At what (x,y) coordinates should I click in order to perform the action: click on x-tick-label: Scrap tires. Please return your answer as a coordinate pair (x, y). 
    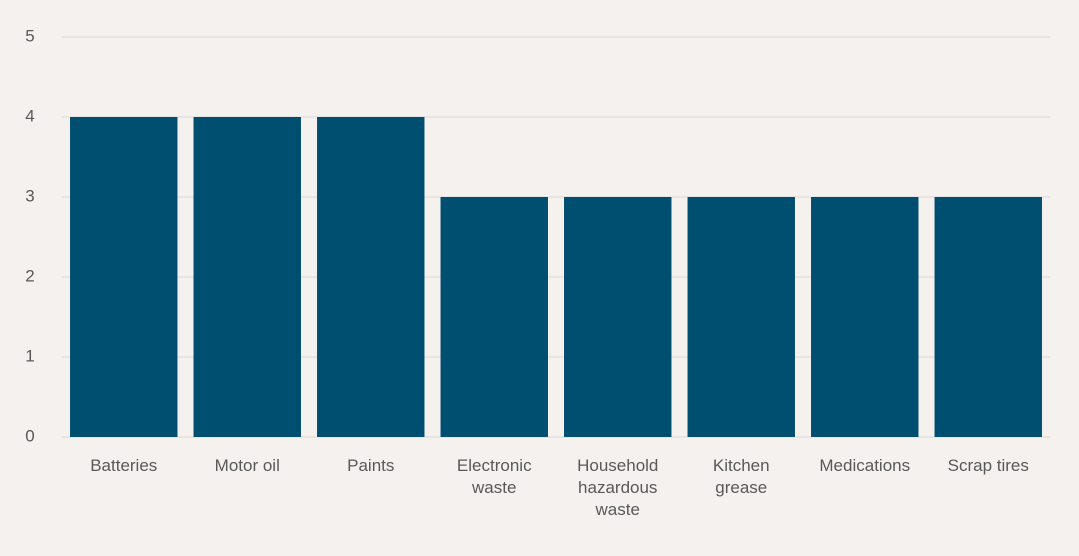
    Looking at the image, I should click on (988, 465).